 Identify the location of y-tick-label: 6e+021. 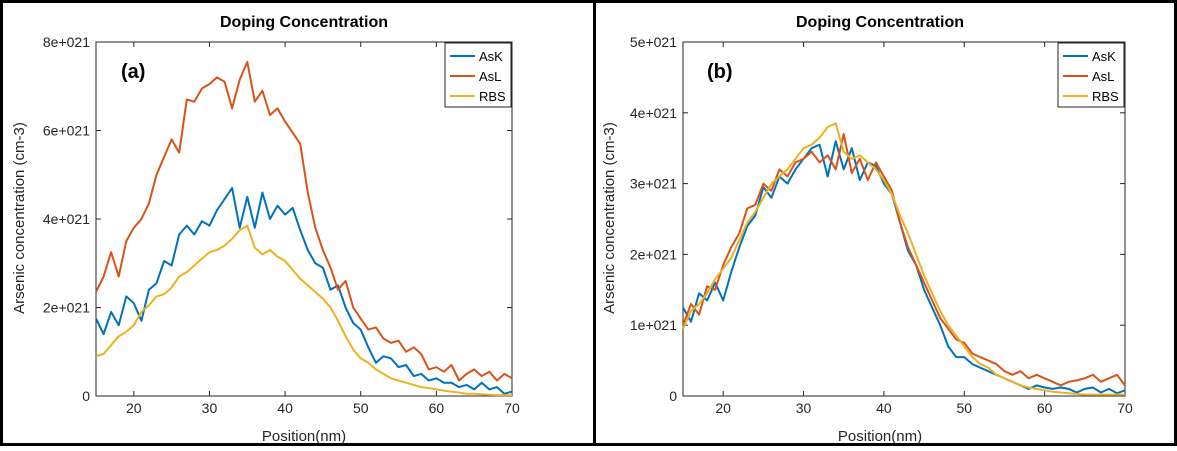
(66, 131).